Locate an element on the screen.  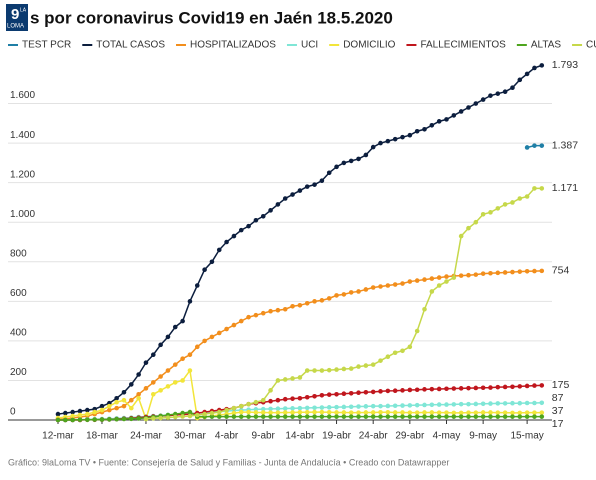
legend-label: TEST PCR is located at coordinates (46, 45).